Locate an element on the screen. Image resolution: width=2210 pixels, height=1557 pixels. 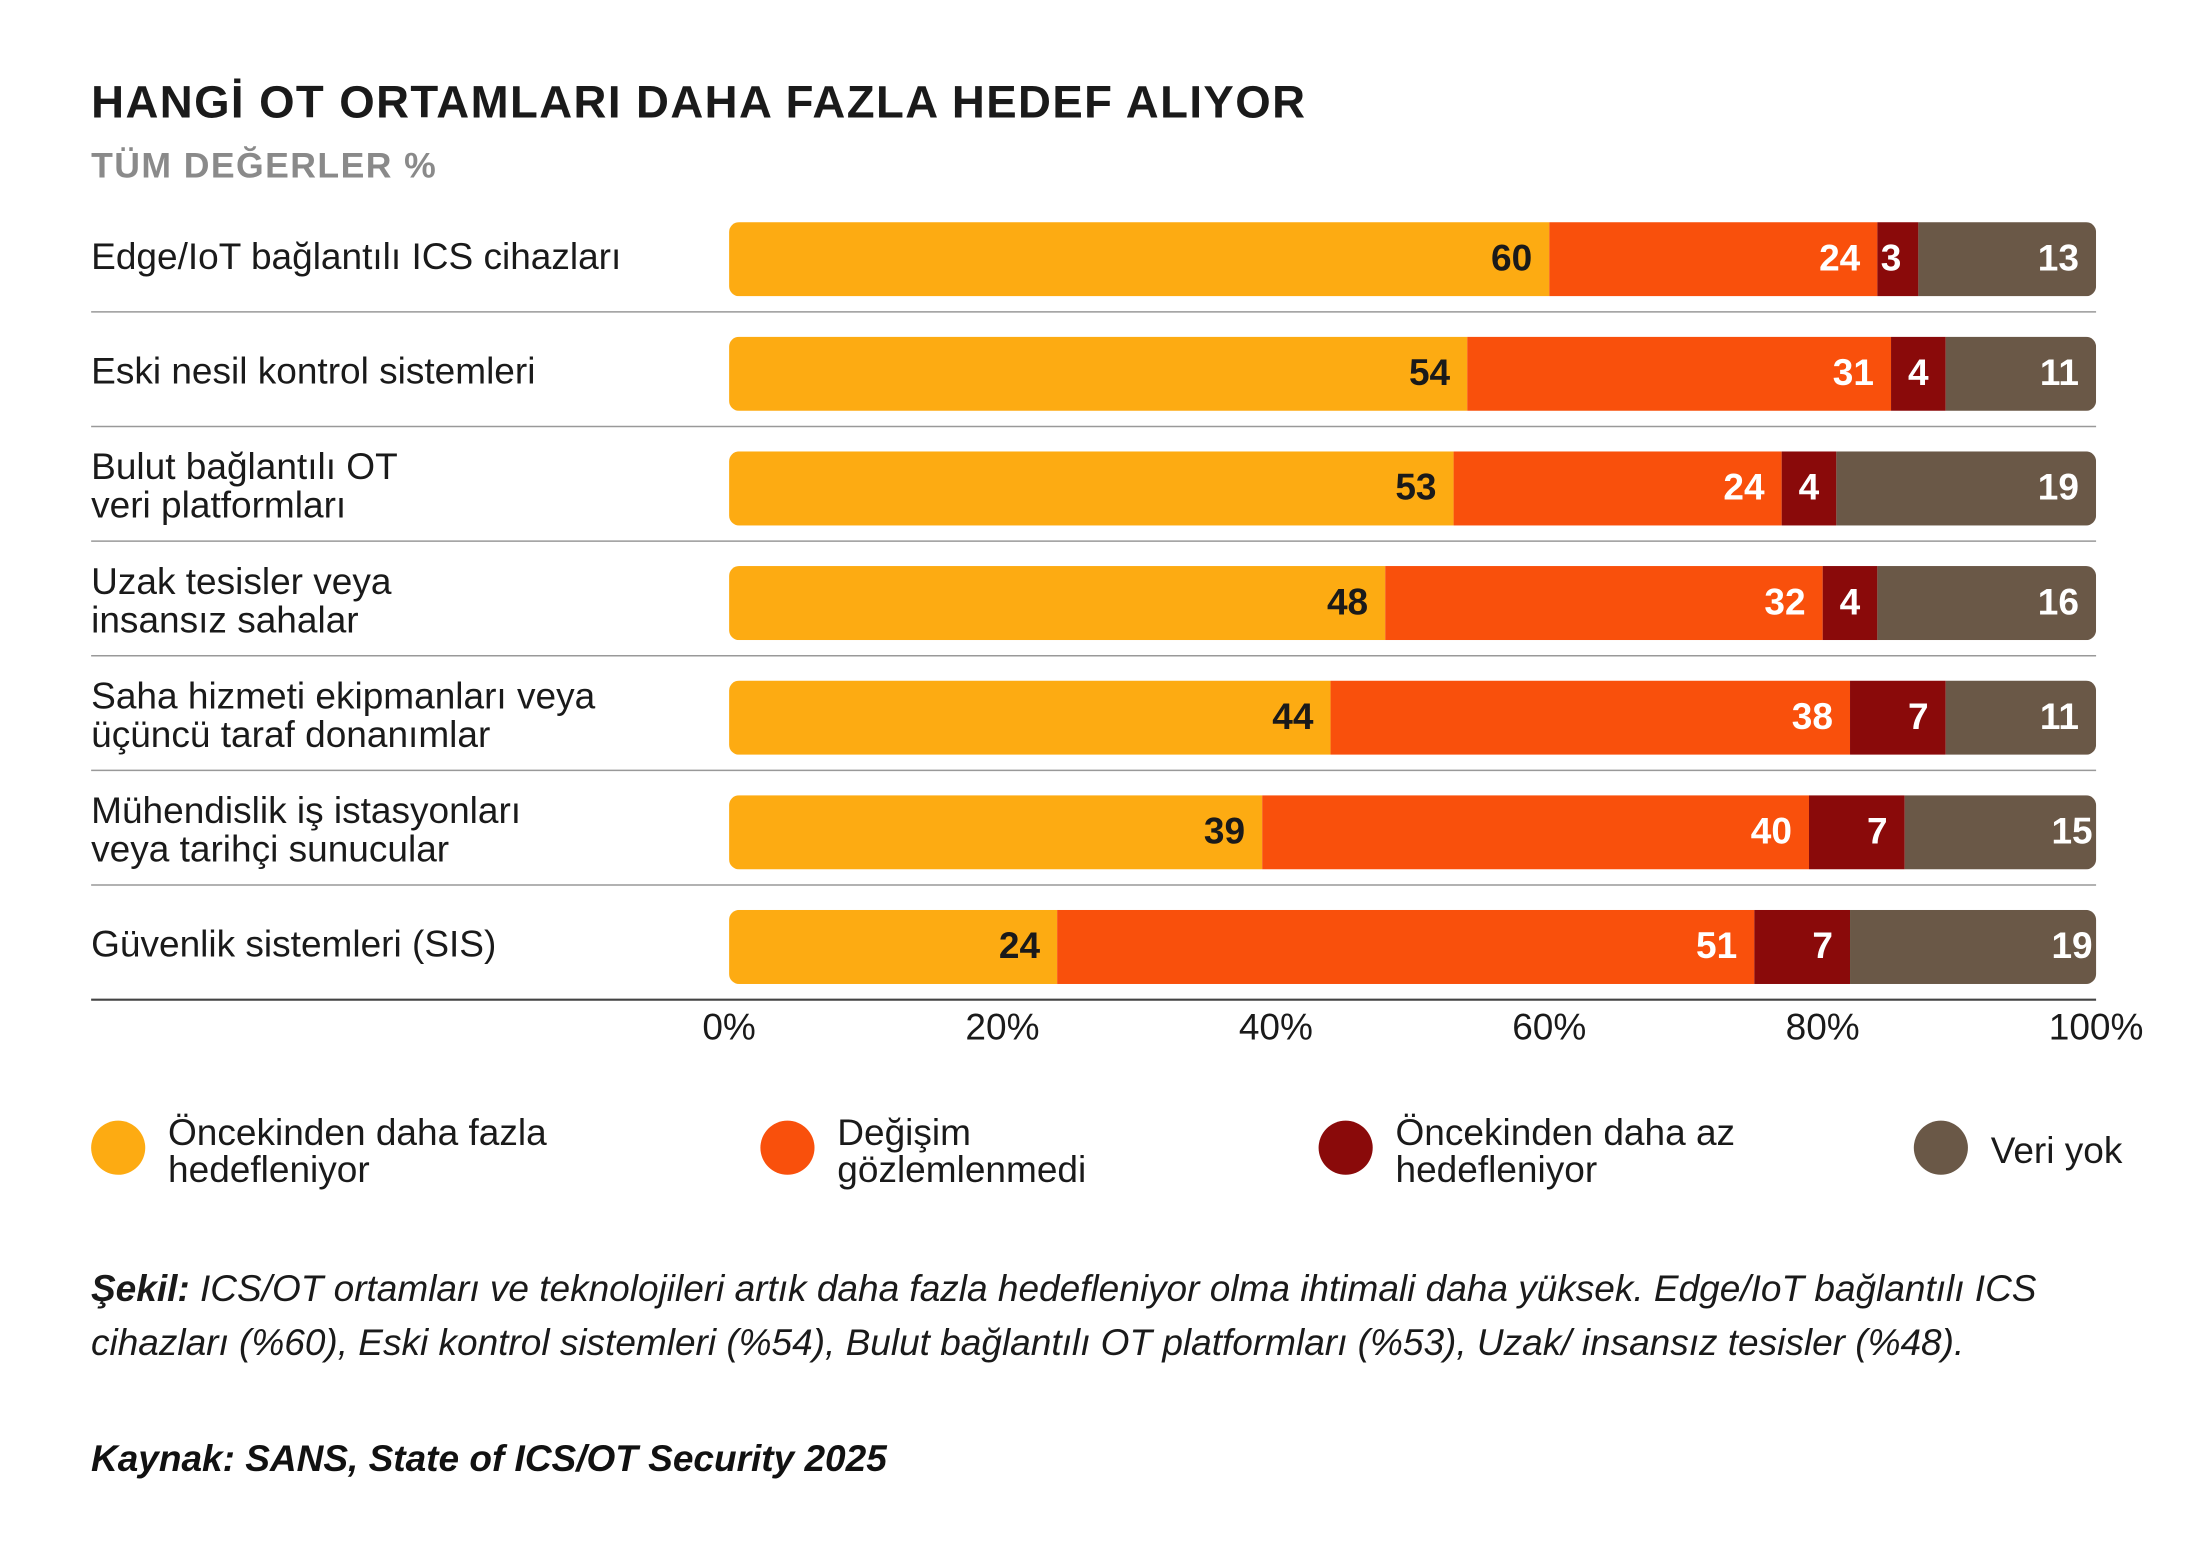
value-label: 38 is located at coordinates (1812, 716).